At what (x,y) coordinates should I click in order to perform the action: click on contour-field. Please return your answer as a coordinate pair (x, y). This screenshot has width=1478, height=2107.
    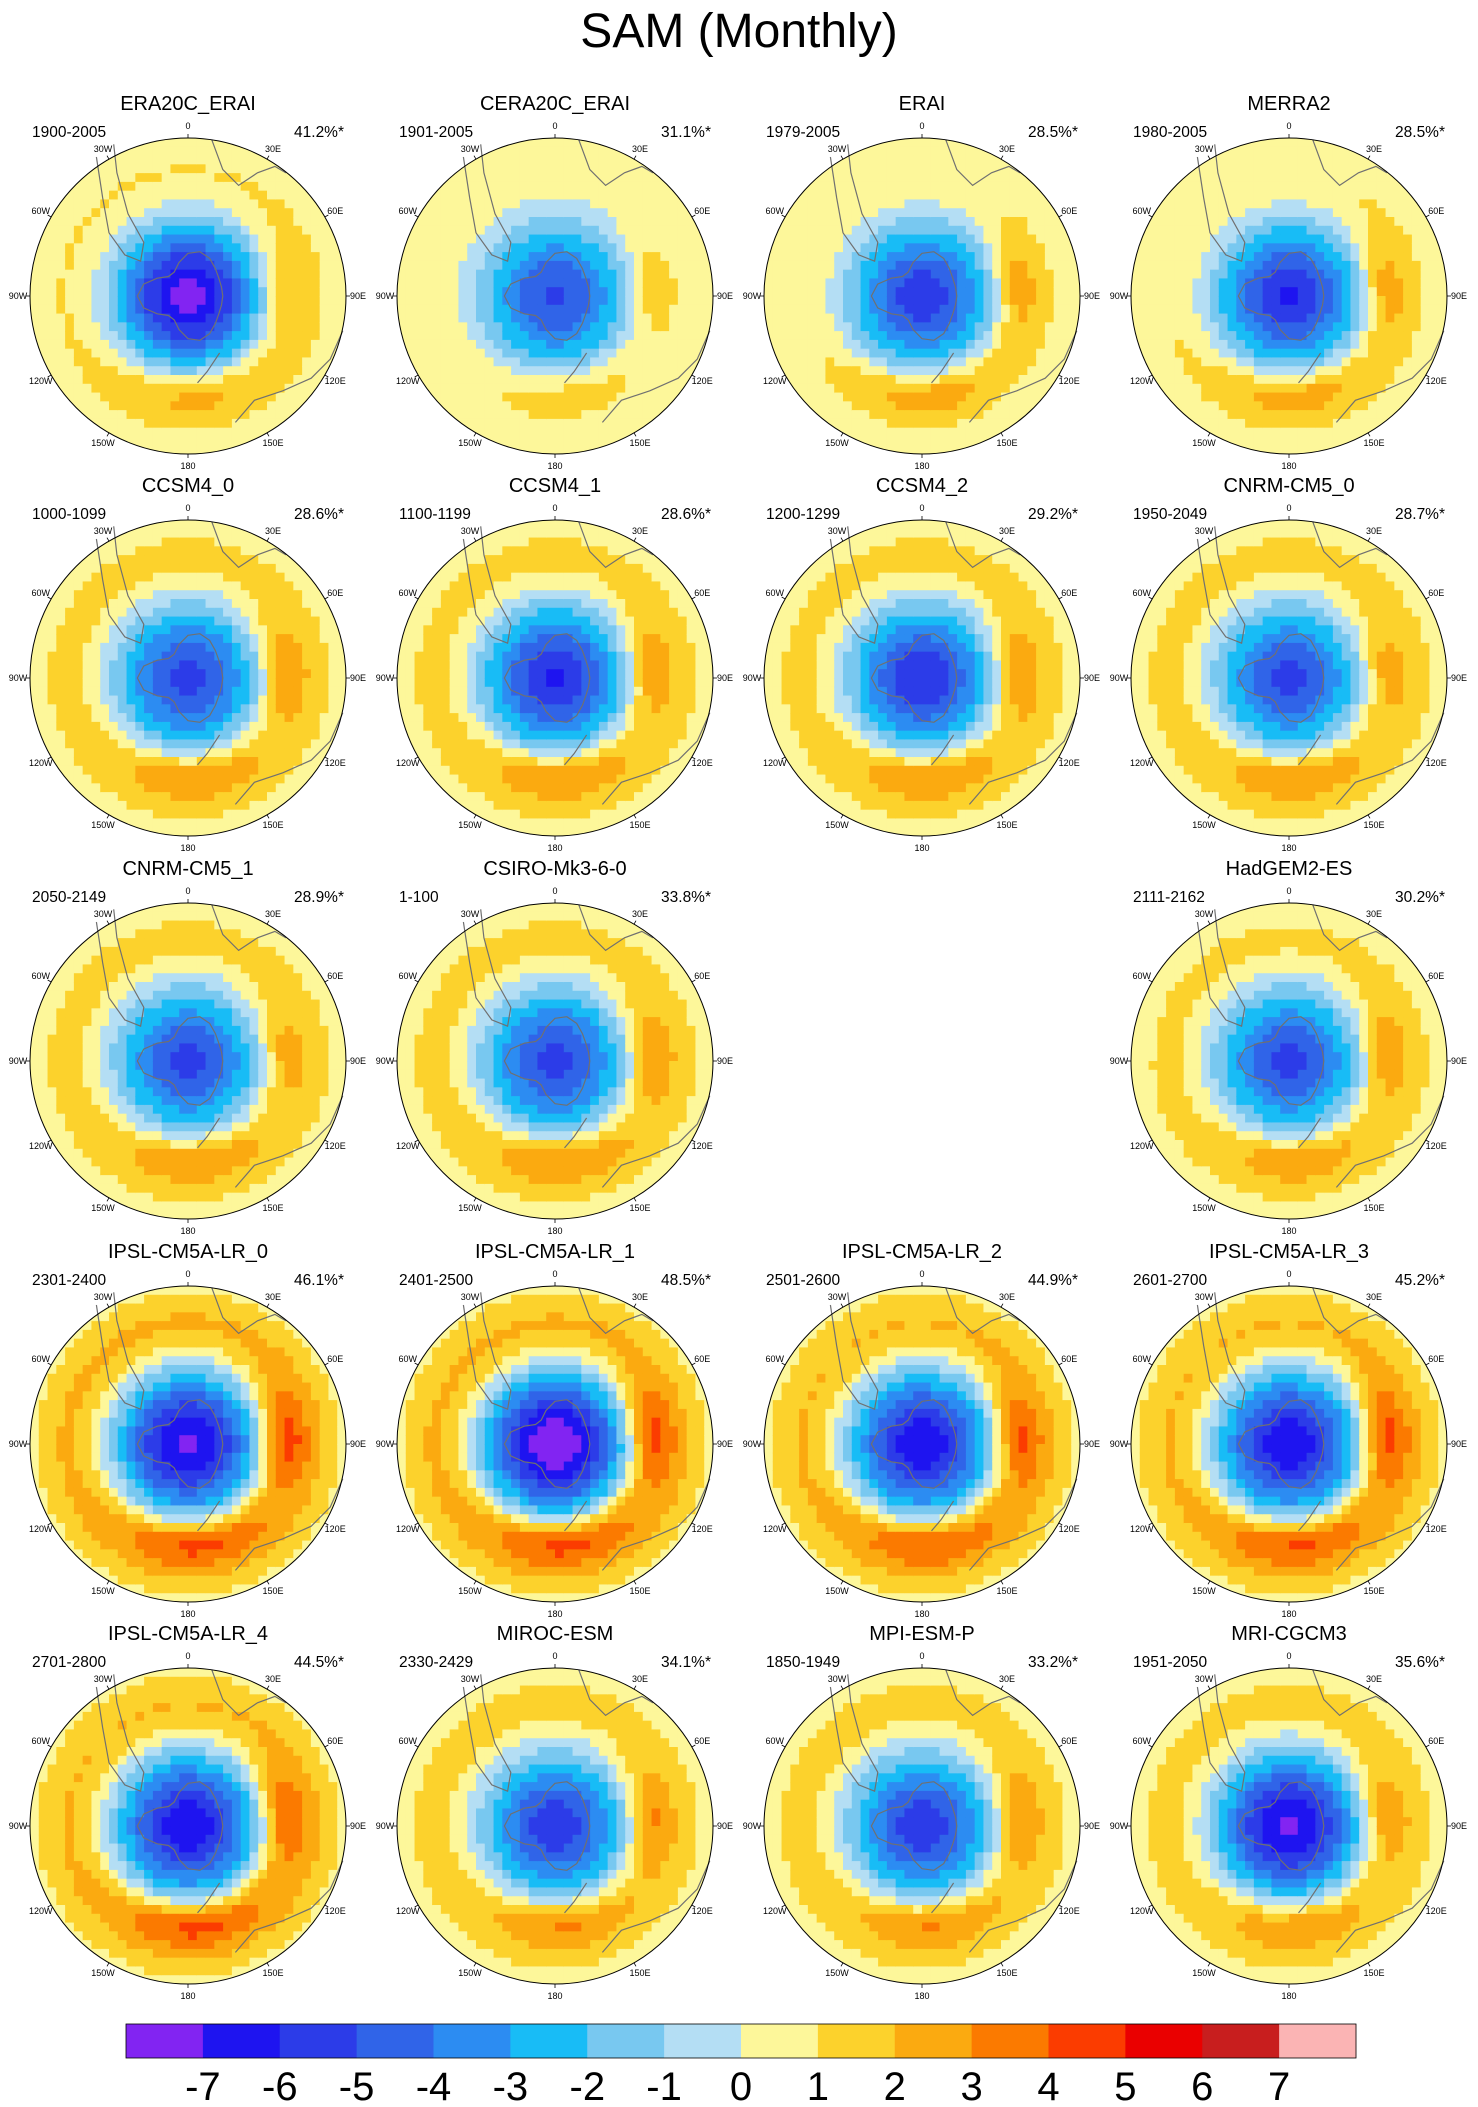
    Looking at the image, I should click on (555, 296).